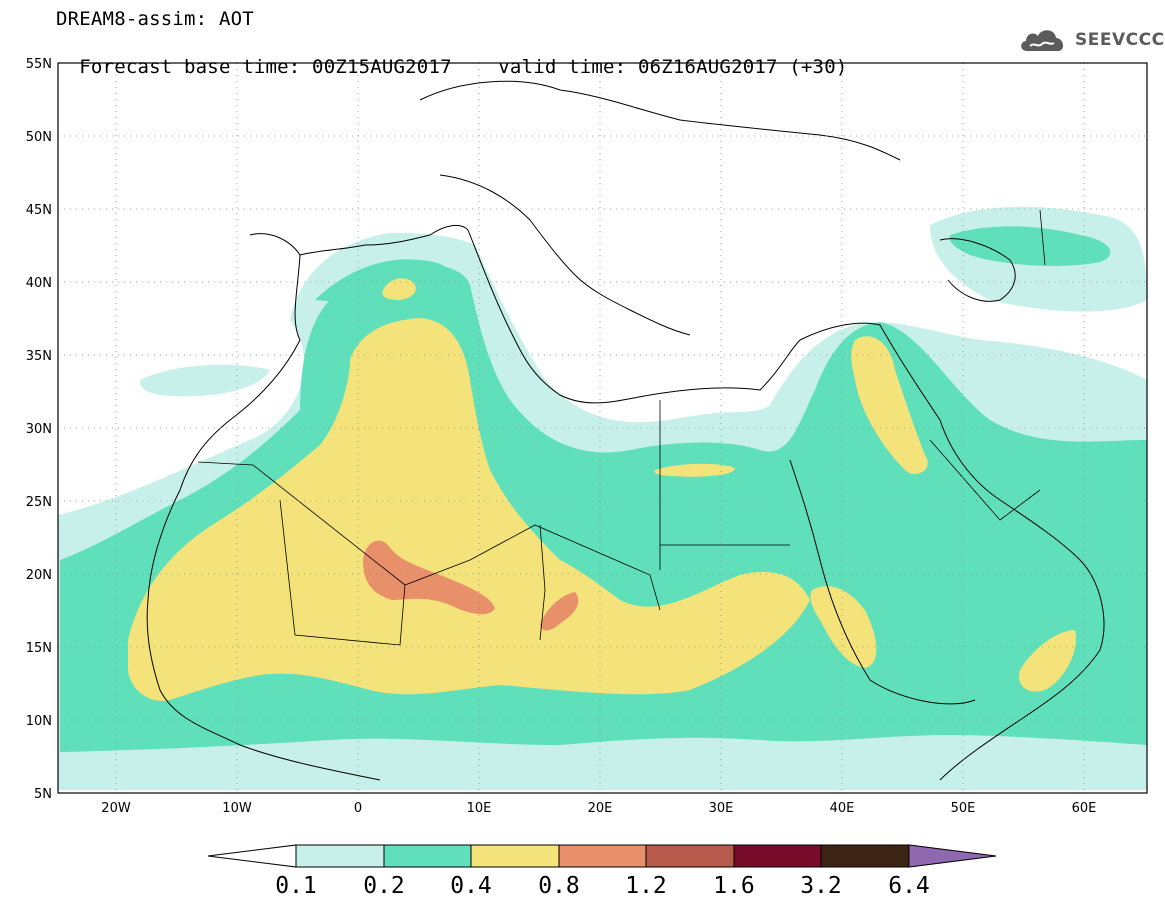 The image size is (1165, 905). Describe the element at coordinates (952, 856) in the screenshot. I see `colorbar-high-triangle` at that location.